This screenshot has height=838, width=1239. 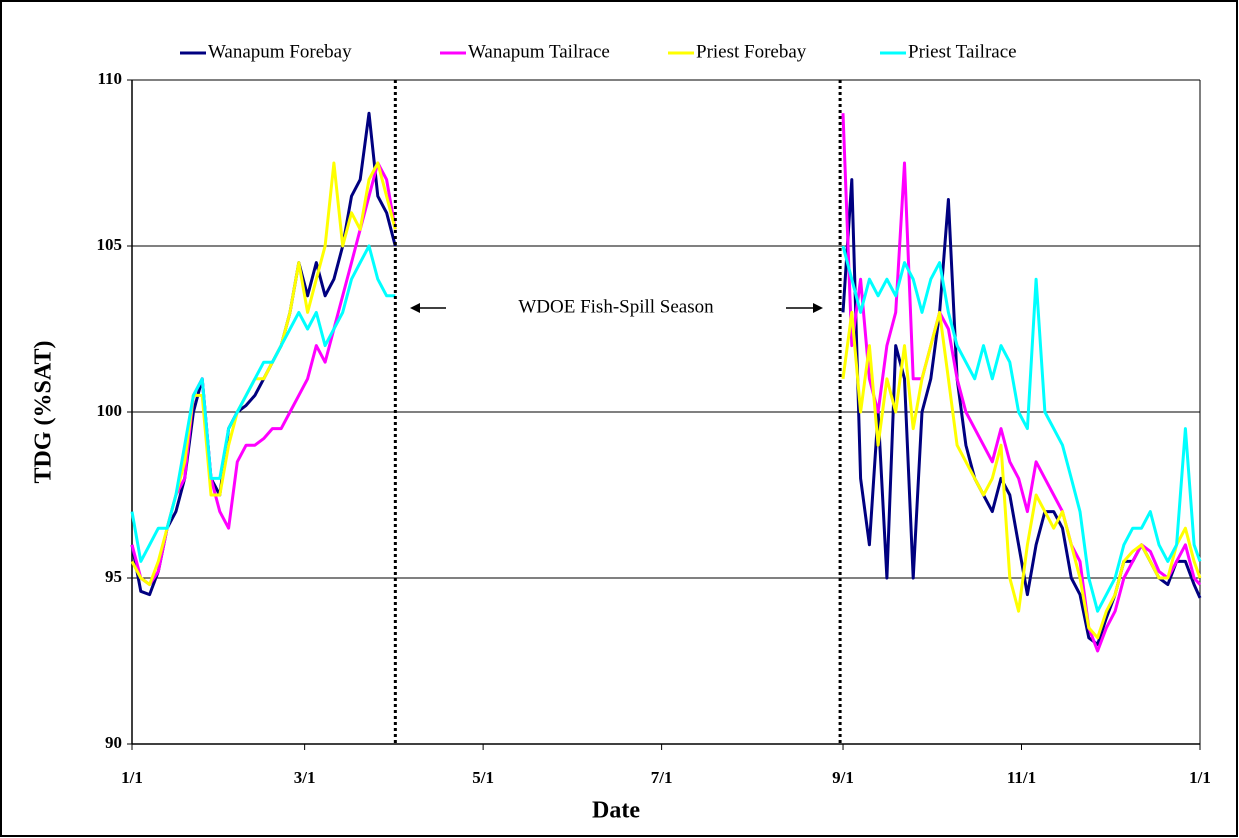 I want to click on x-tick-label: 9/1, so click(x=843, y=777).